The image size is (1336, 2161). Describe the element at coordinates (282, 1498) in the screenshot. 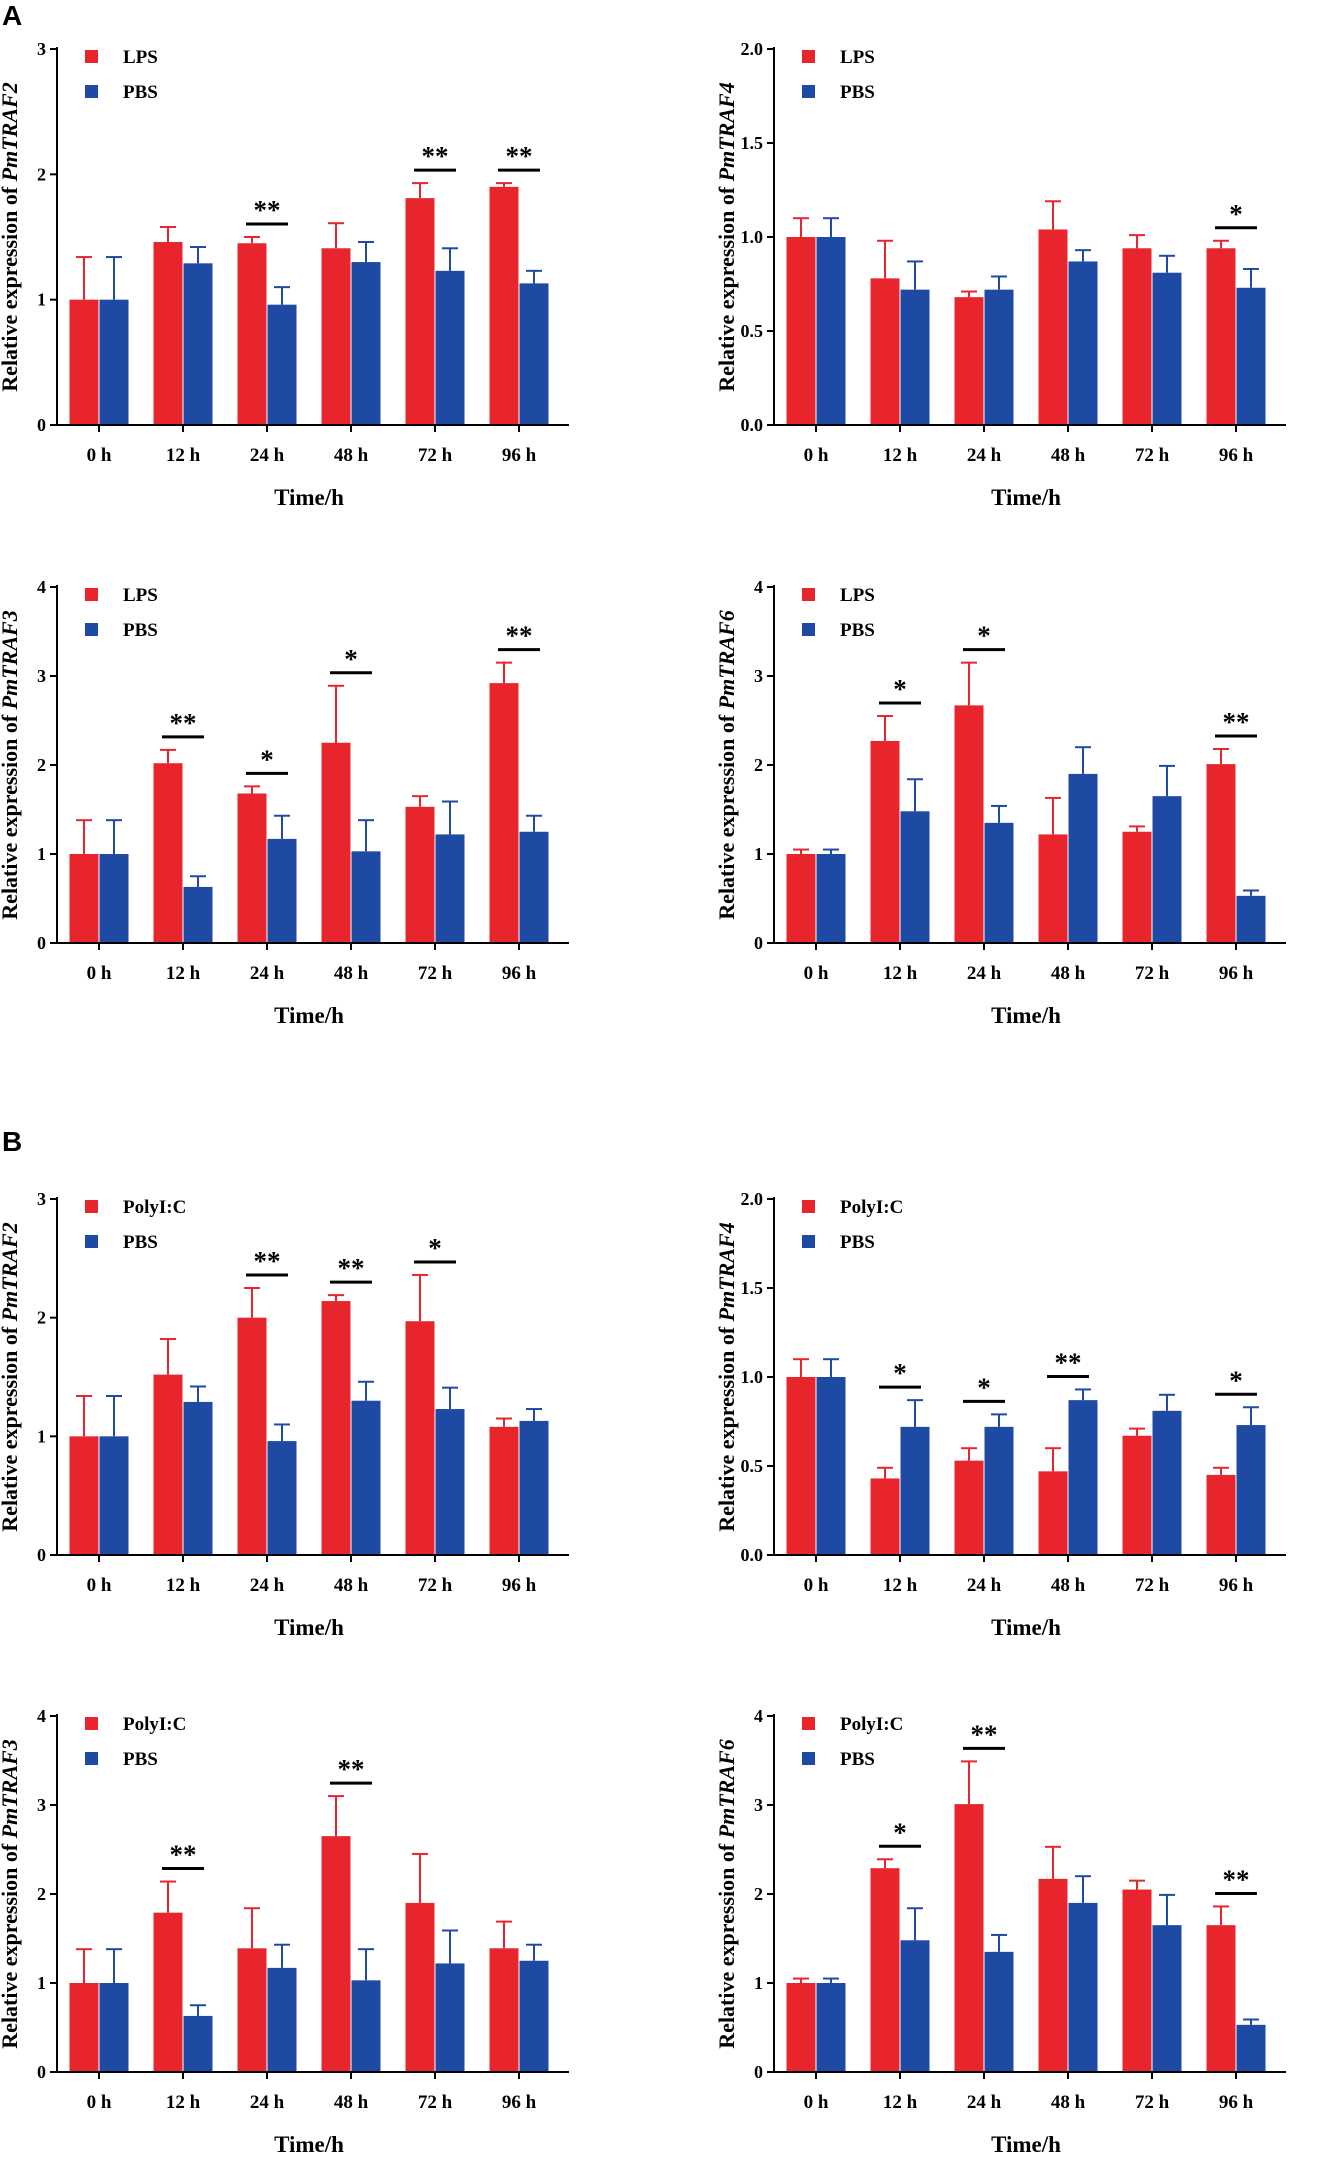

I see `bar-pbs-24h` at that location.